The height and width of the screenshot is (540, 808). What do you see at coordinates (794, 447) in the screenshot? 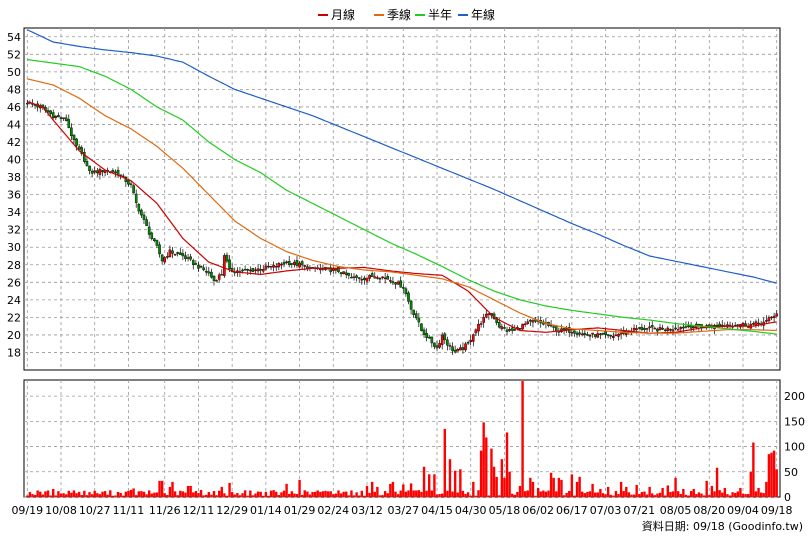
I see `volume-tick-label: 100` at bounding box center [794, 447].